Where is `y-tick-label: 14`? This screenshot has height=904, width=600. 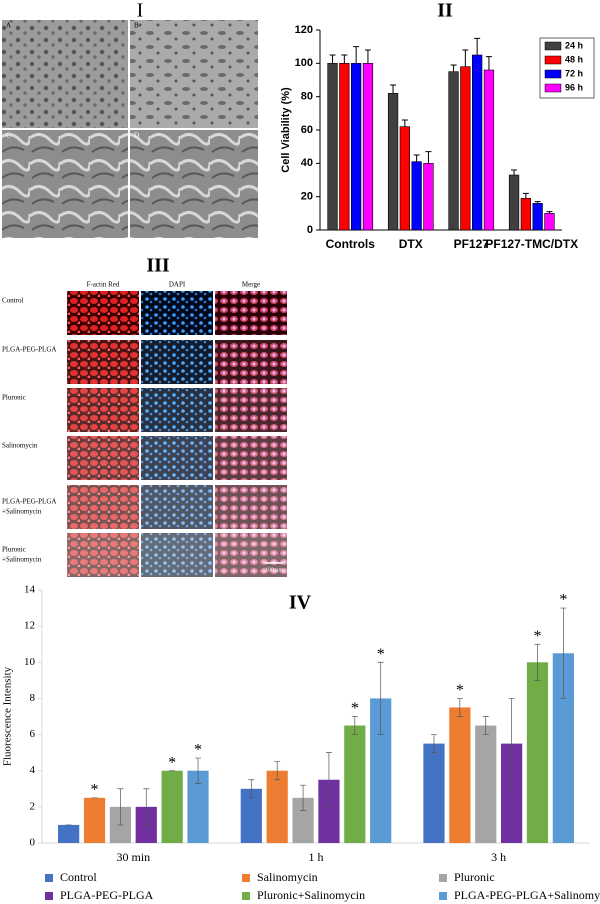 y-tick-label: 14 is located at coordinates (30, 590).